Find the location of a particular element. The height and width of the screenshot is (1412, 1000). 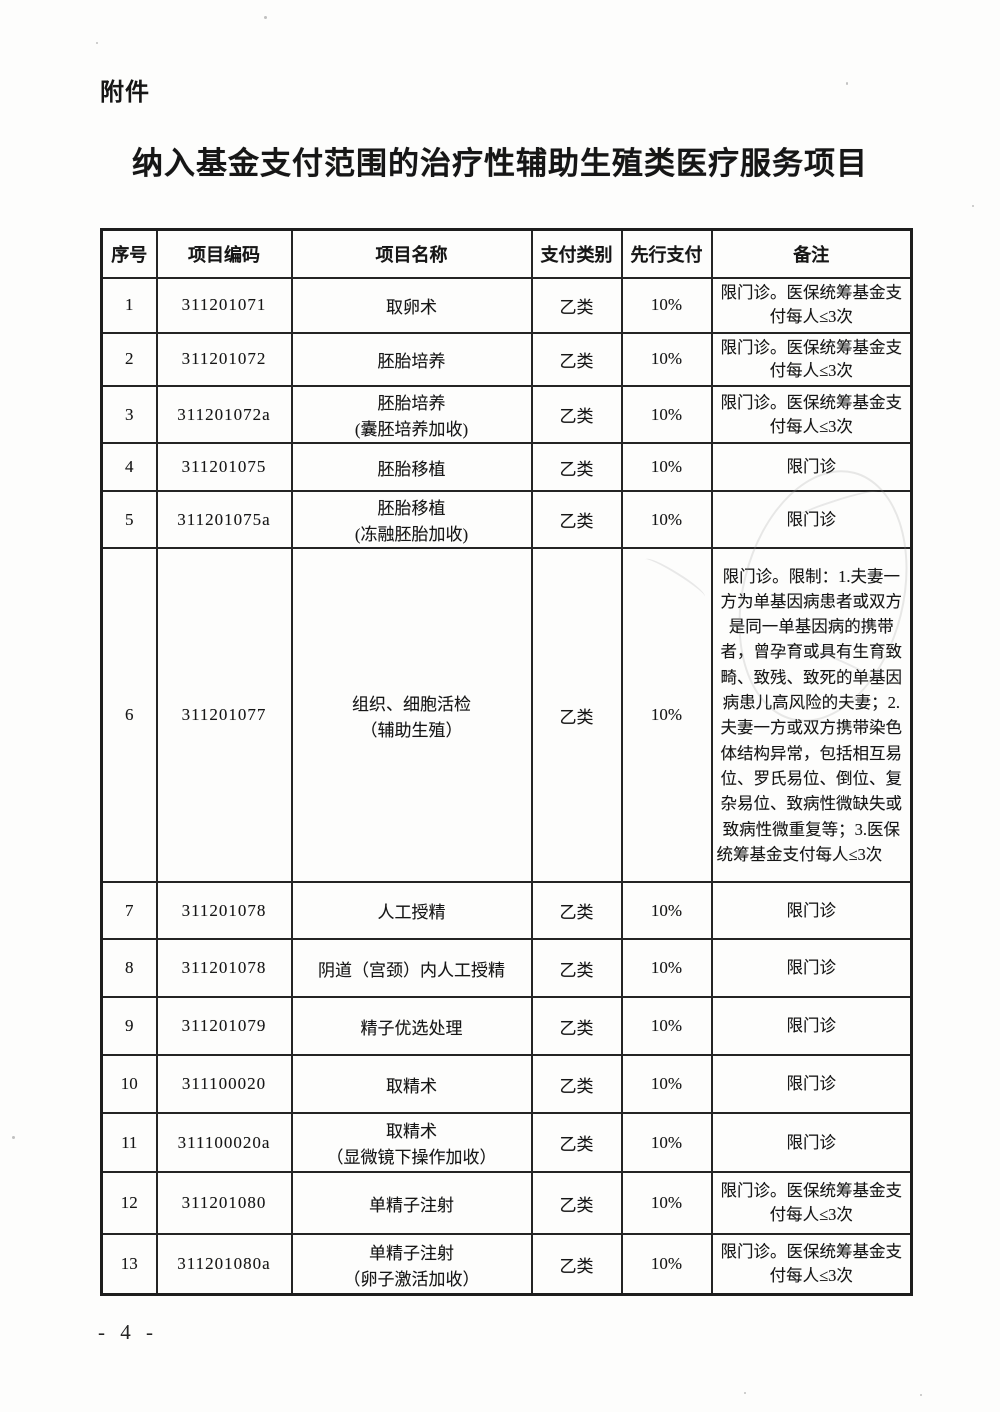

cell-name: 阴道（宫颈）内人工授精 is located at coordinates (411, 968).